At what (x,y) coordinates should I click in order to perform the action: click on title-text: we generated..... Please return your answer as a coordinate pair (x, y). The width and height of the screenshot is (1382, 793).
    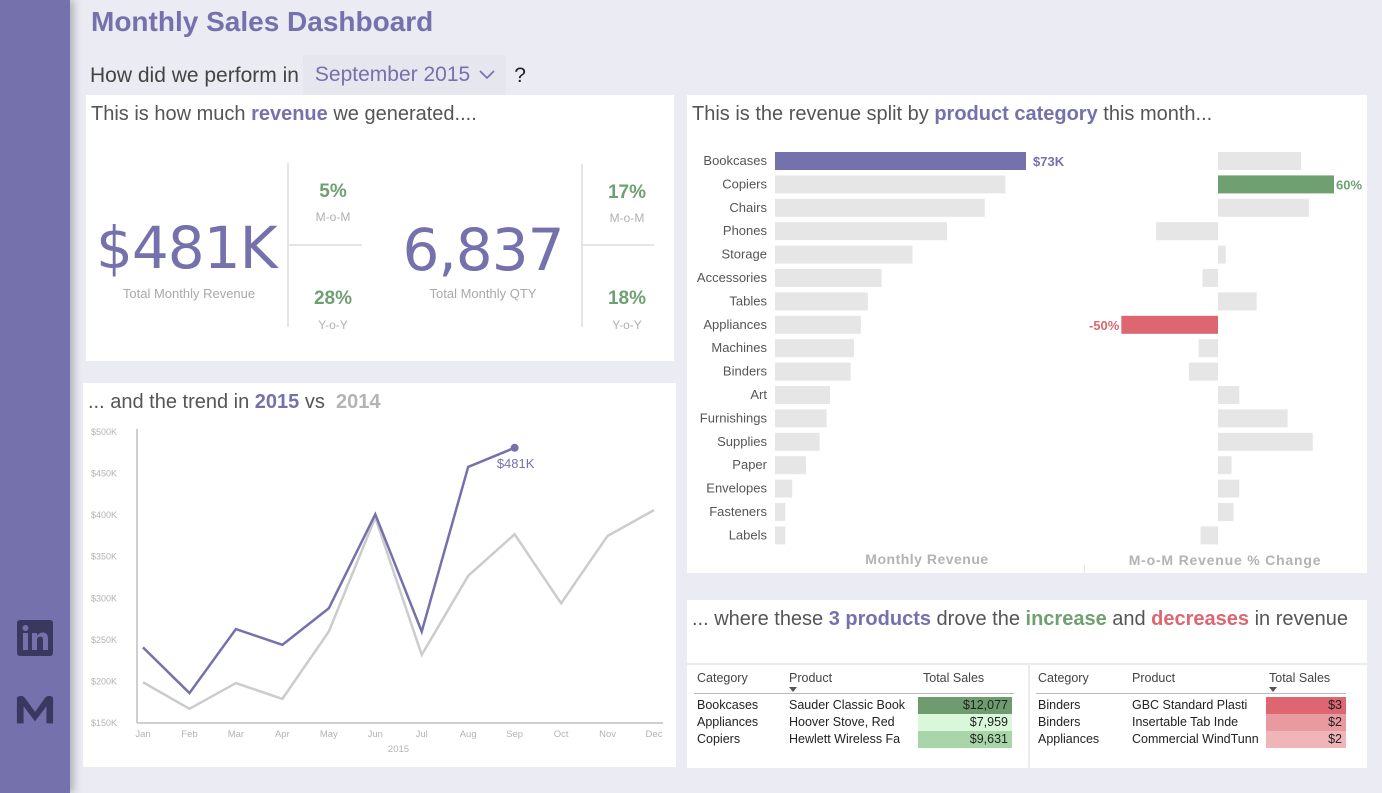
    Looking at the image, I should click on (402, 114).